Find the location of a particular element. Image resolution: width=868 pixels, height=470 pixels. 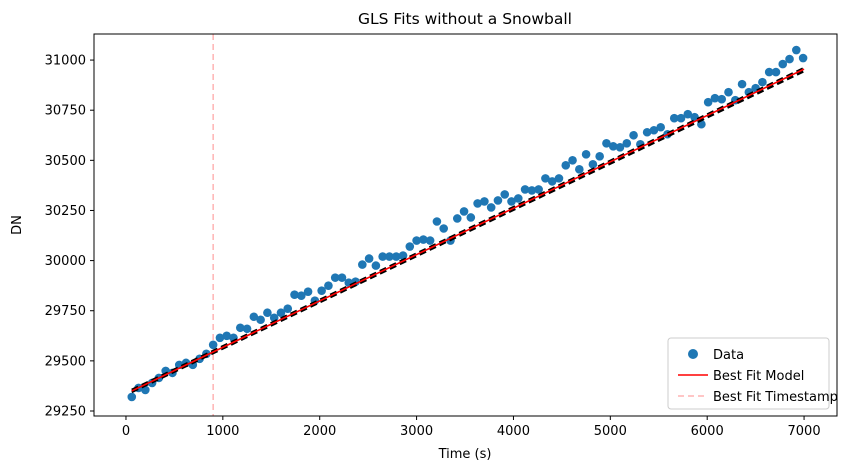

legend: Data Best Fit Model Best Fit Timestamp is located at coordinates (752, 373).